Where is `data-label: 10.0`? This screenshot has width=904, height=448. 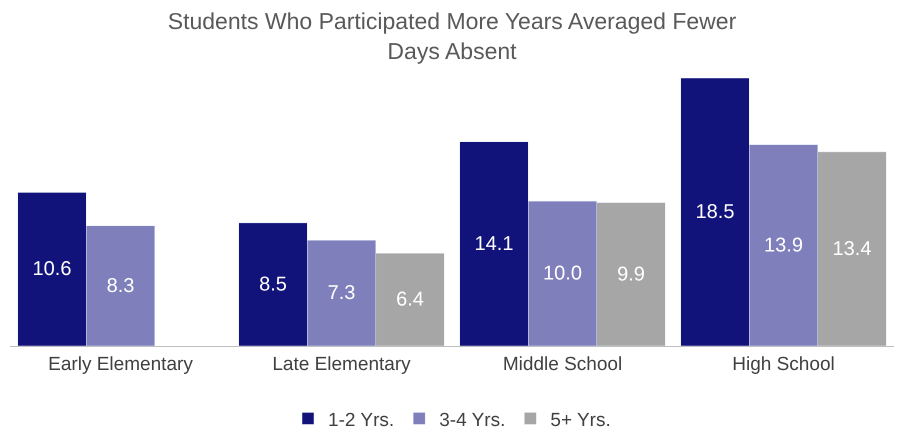 data-label: 10.0 is located at coordinates (562, 273).